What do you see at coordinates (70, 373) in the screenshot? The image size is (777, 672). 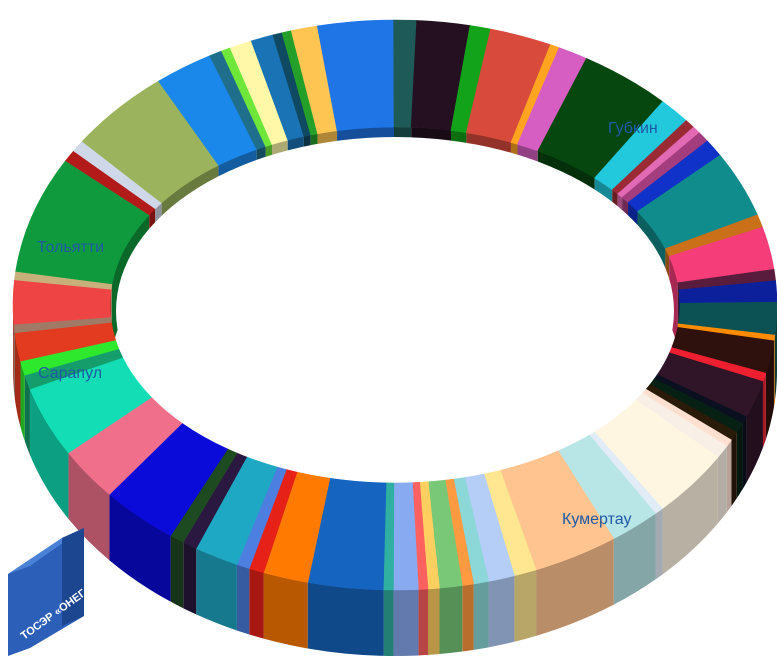 I see `label-sarapul: Сарапул` at bounding box center [70, 373].